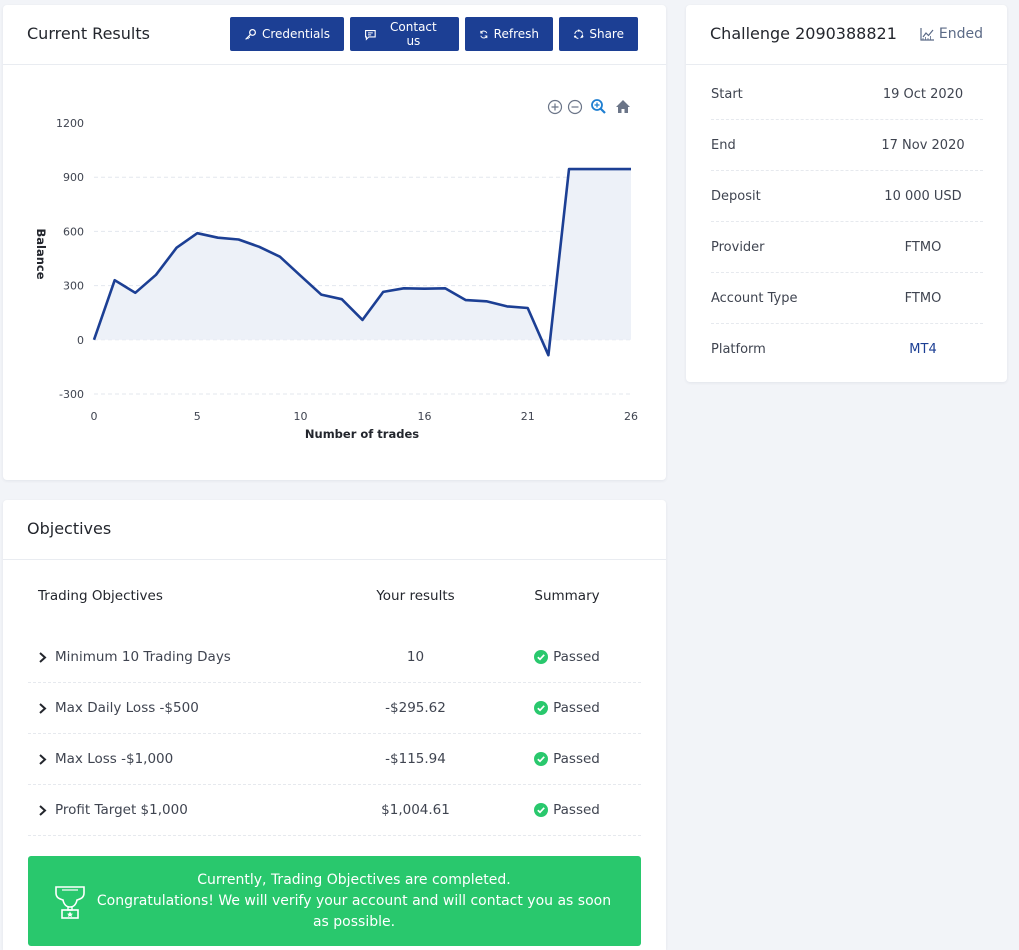  What do you see at coordinates (923, 94) in the screenshot?
I see `info-value: 19 Oct 2020` at bounding box center [923, 94].